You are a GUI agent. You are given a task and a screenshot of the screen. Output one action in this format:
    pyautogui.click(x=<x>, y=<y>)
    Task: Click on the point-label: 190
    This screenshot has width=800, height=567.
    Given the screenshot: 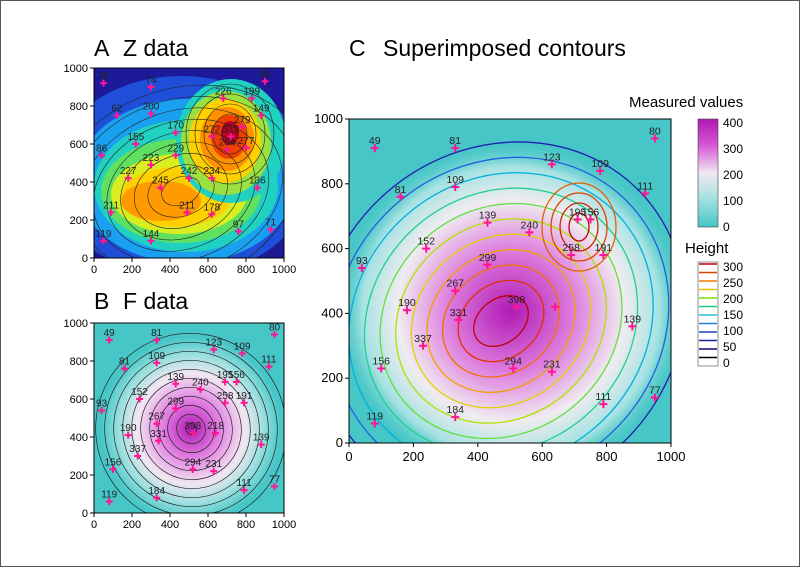 What is the action you would take?
    pyautogui.click(x=407, y=303)
    